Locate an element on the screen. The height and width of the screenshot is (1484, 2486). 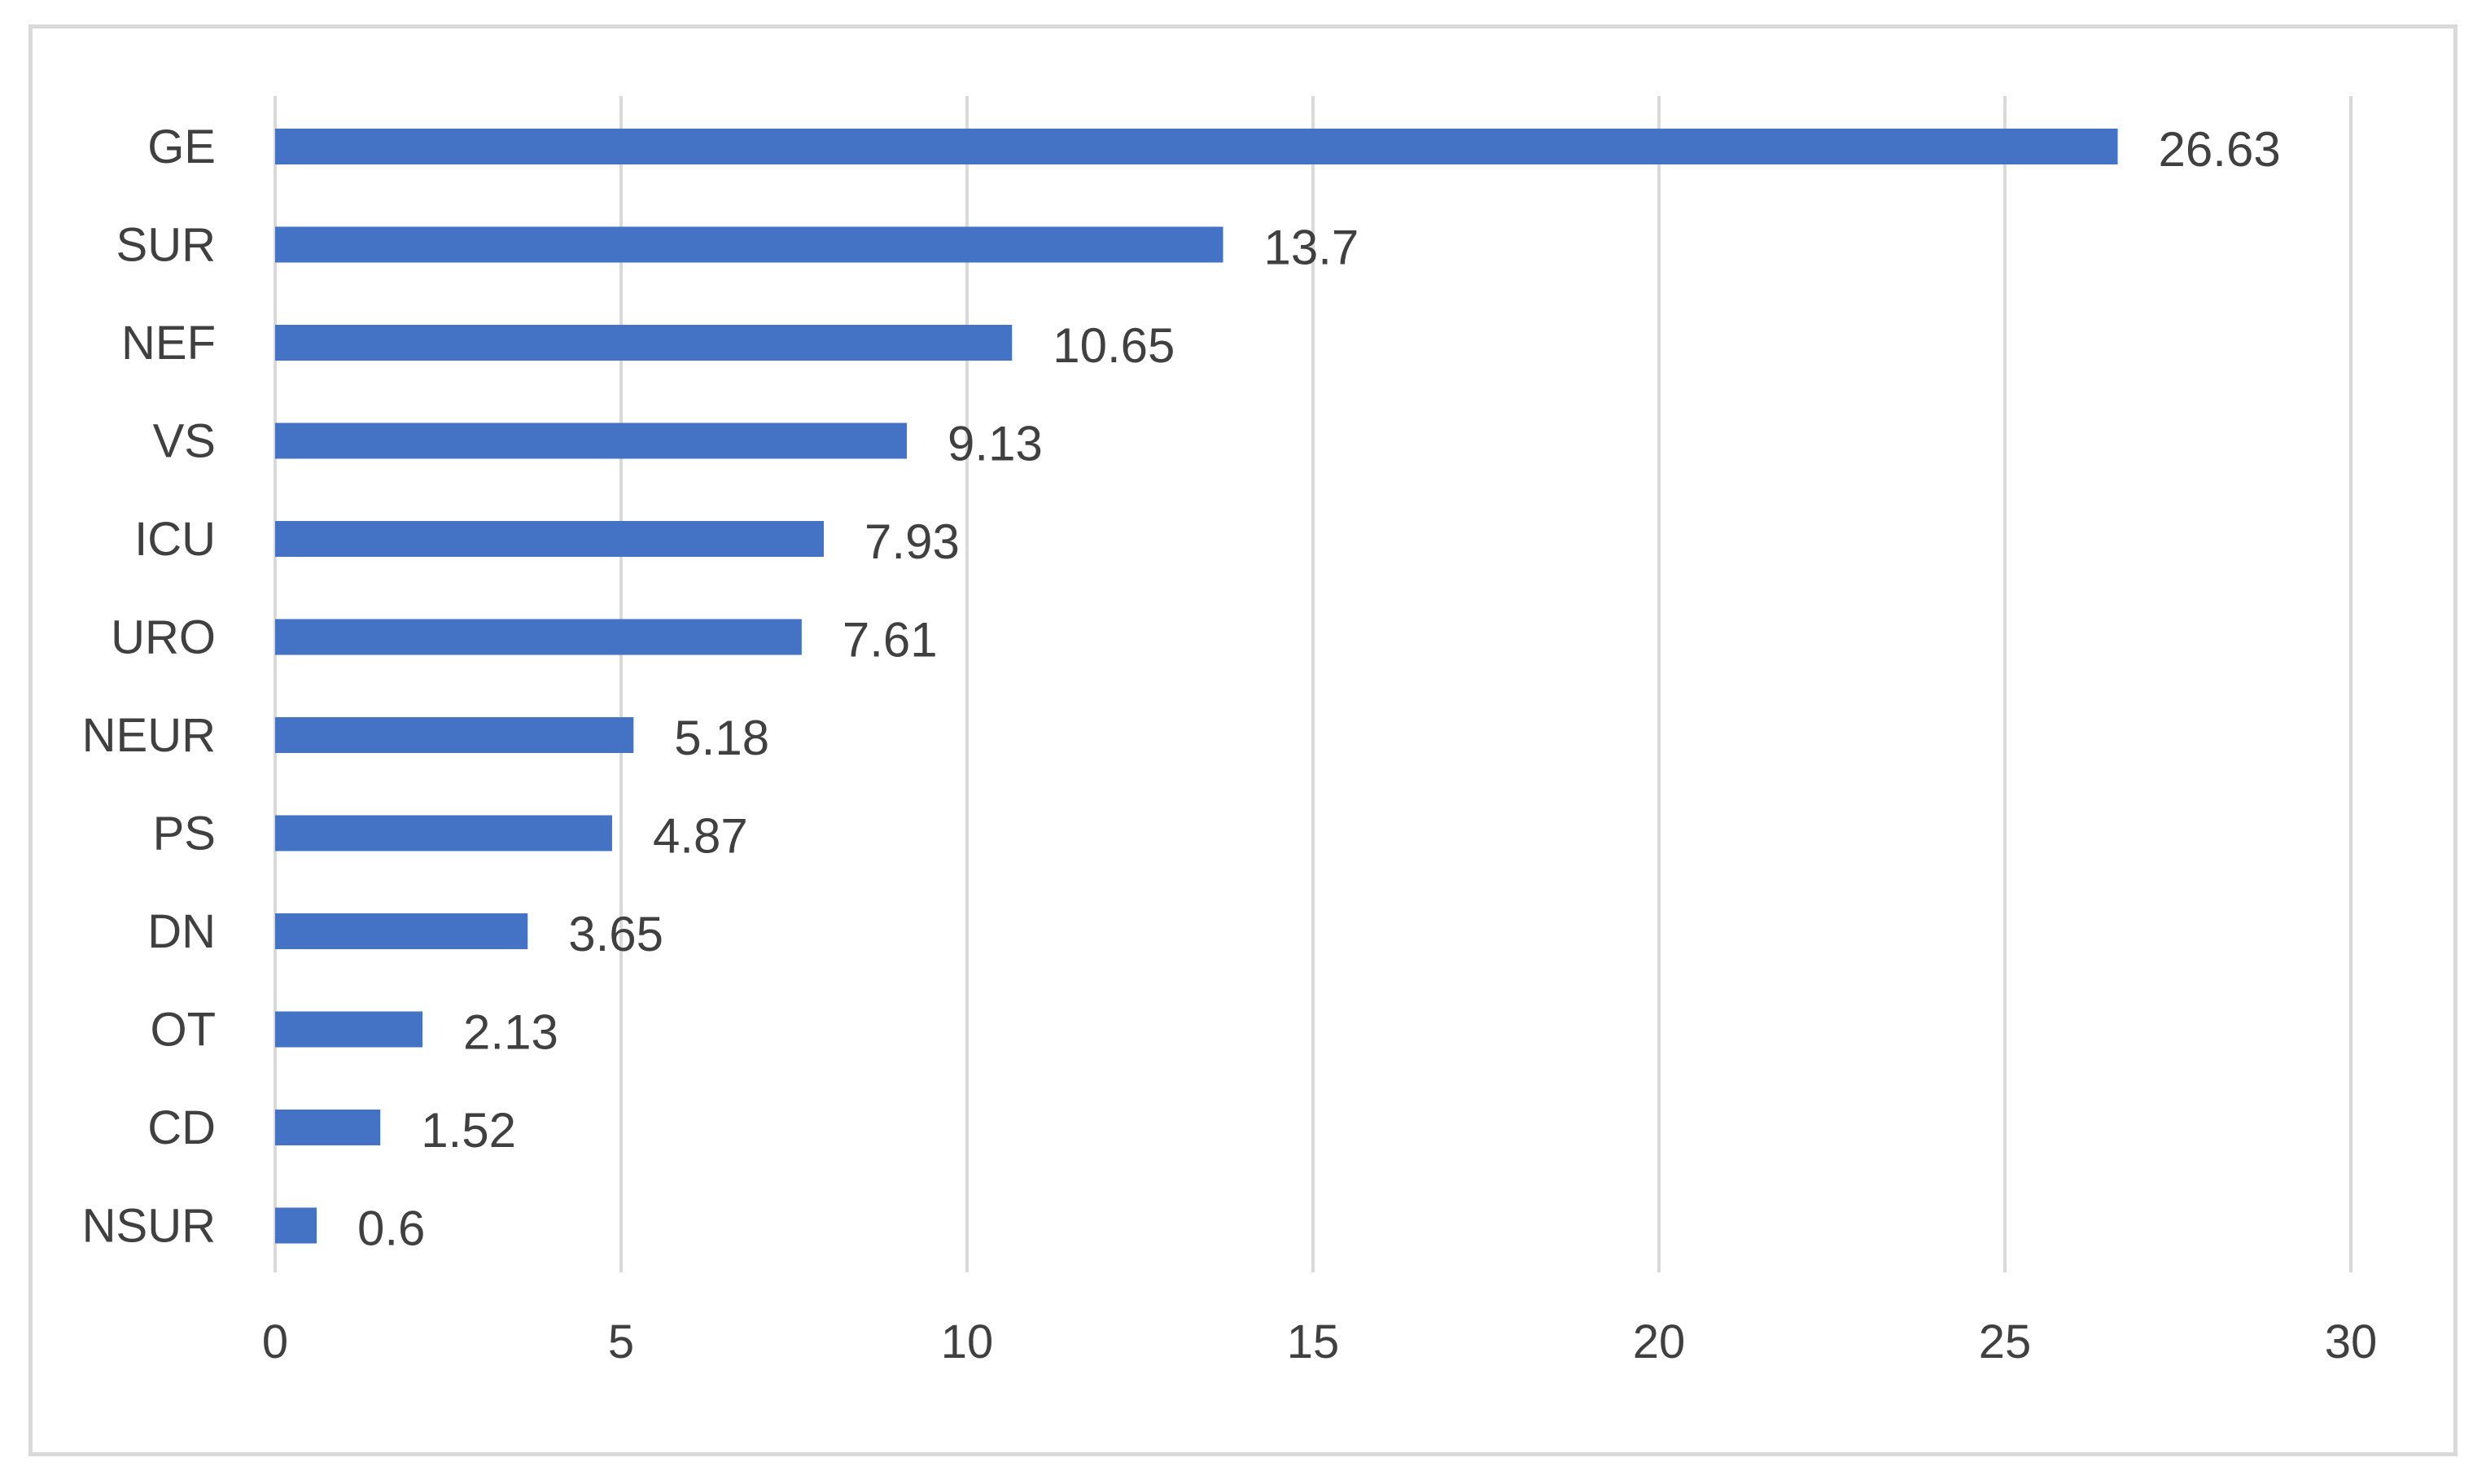
bar-ot is located at coordinates (349, 1030).